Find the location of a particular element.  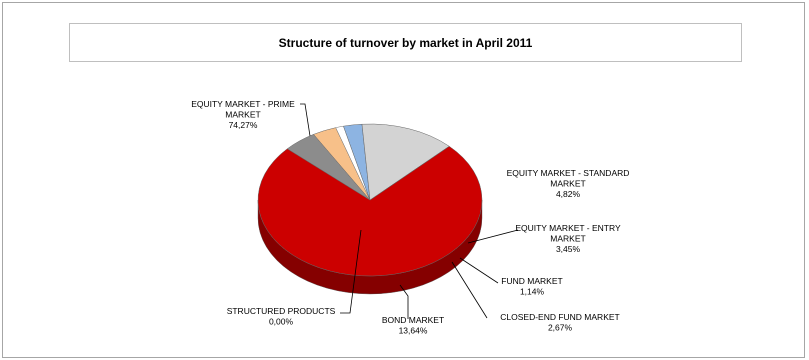

slice-value-label: 1,14% is located at coordinates (532, 292).